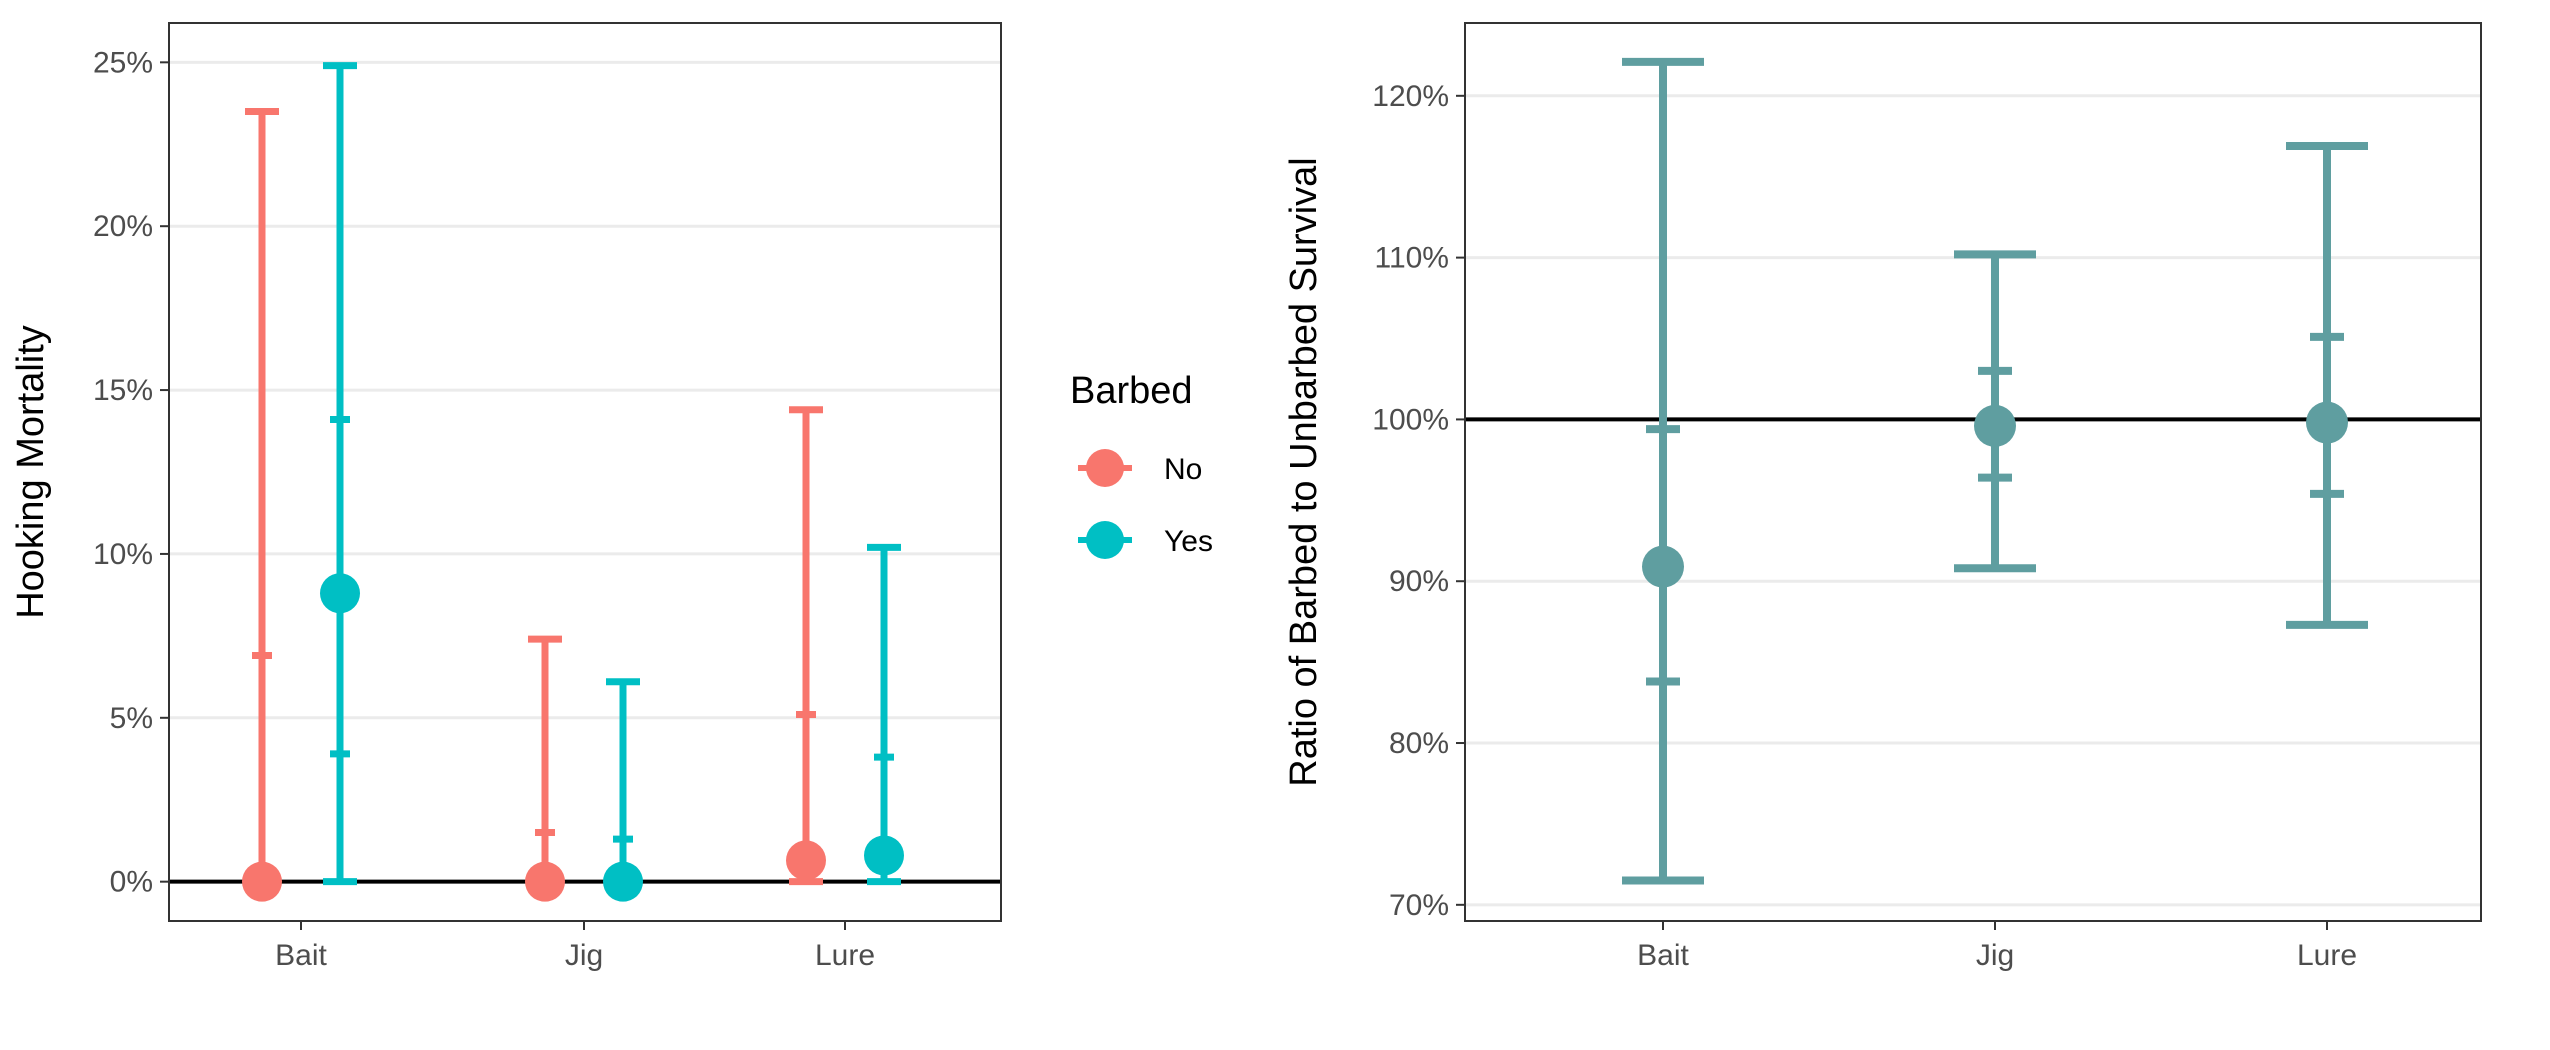  Describe the element at coordinates (1419, 743) in the screenshot. I see `y-tick-label: 80%` at that location.